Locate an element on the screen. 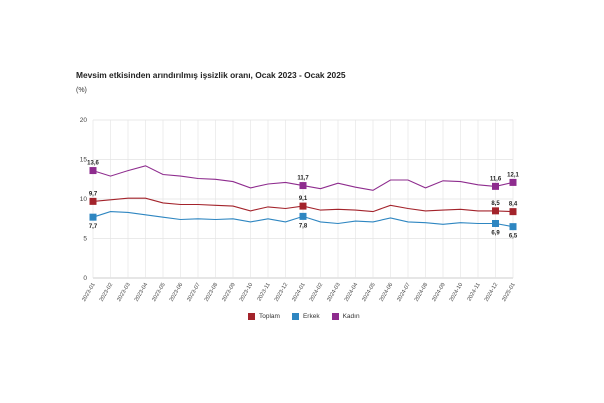 Image resolution: width=604 pixels, height=403 pixels. x-tick-label: 2023-04 is located at coordinates (141, 292).